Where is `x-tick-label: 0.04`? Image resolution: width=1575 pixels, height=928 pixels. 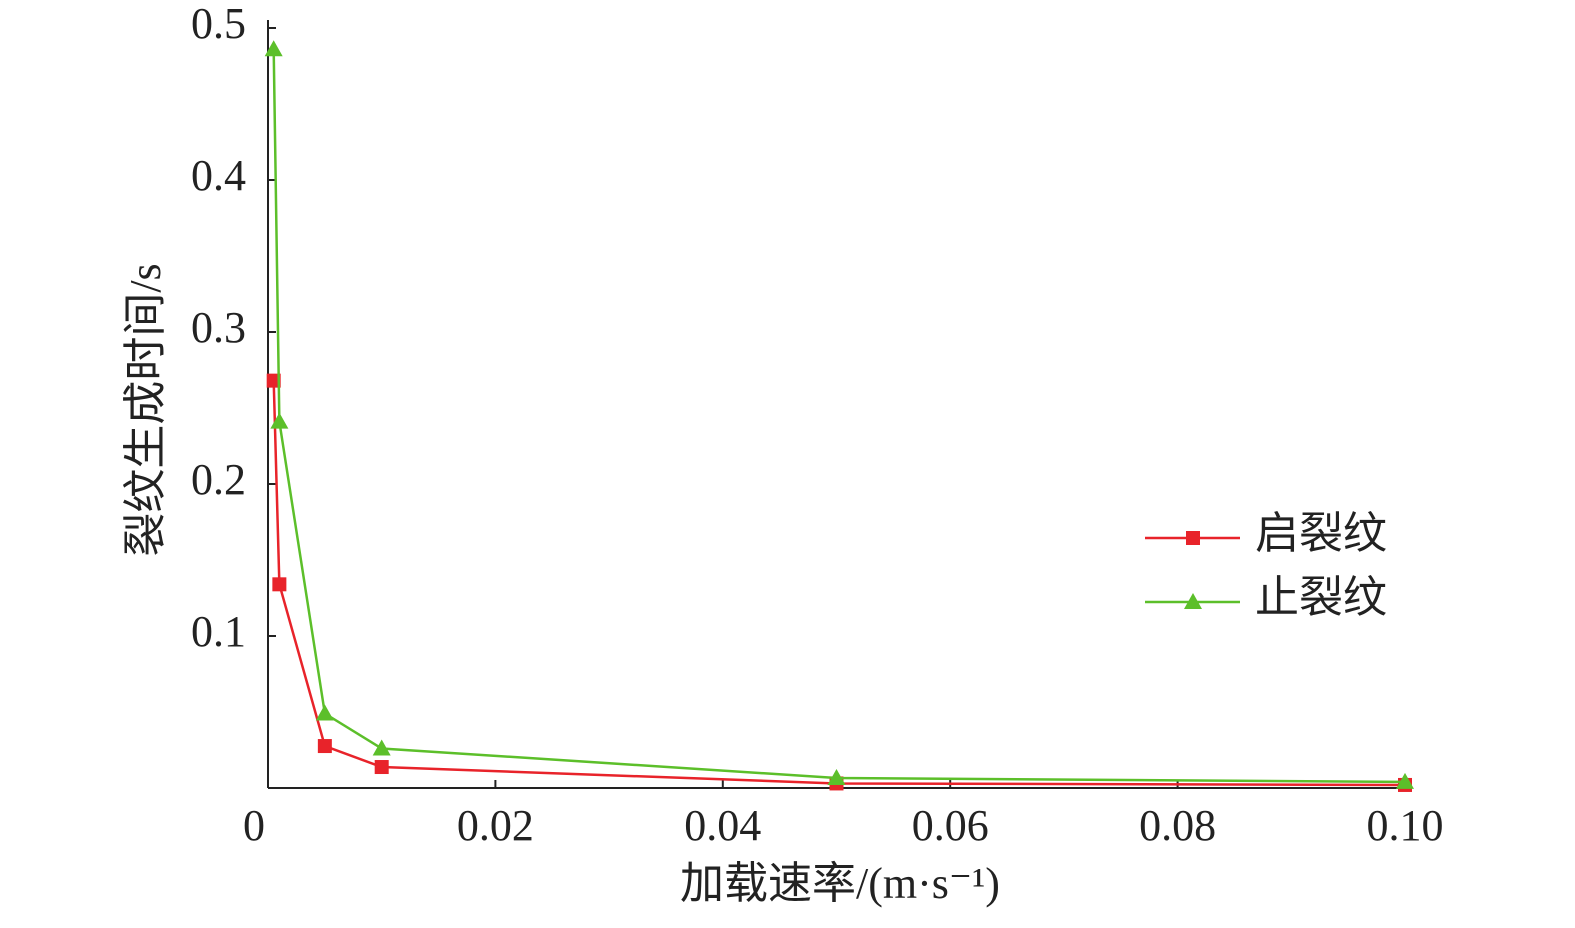
x-tick-label: 0.04 is located at coordinates (722, 825).